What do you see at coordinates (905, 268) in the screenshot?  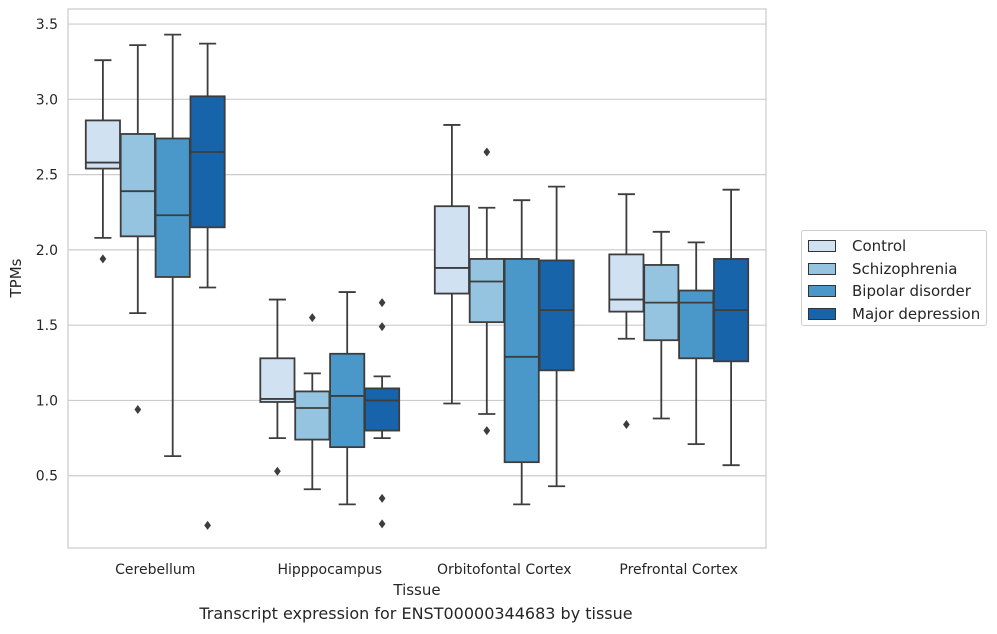 I see `legend-label: Schizophrenia` at bounding box center [905, 268].